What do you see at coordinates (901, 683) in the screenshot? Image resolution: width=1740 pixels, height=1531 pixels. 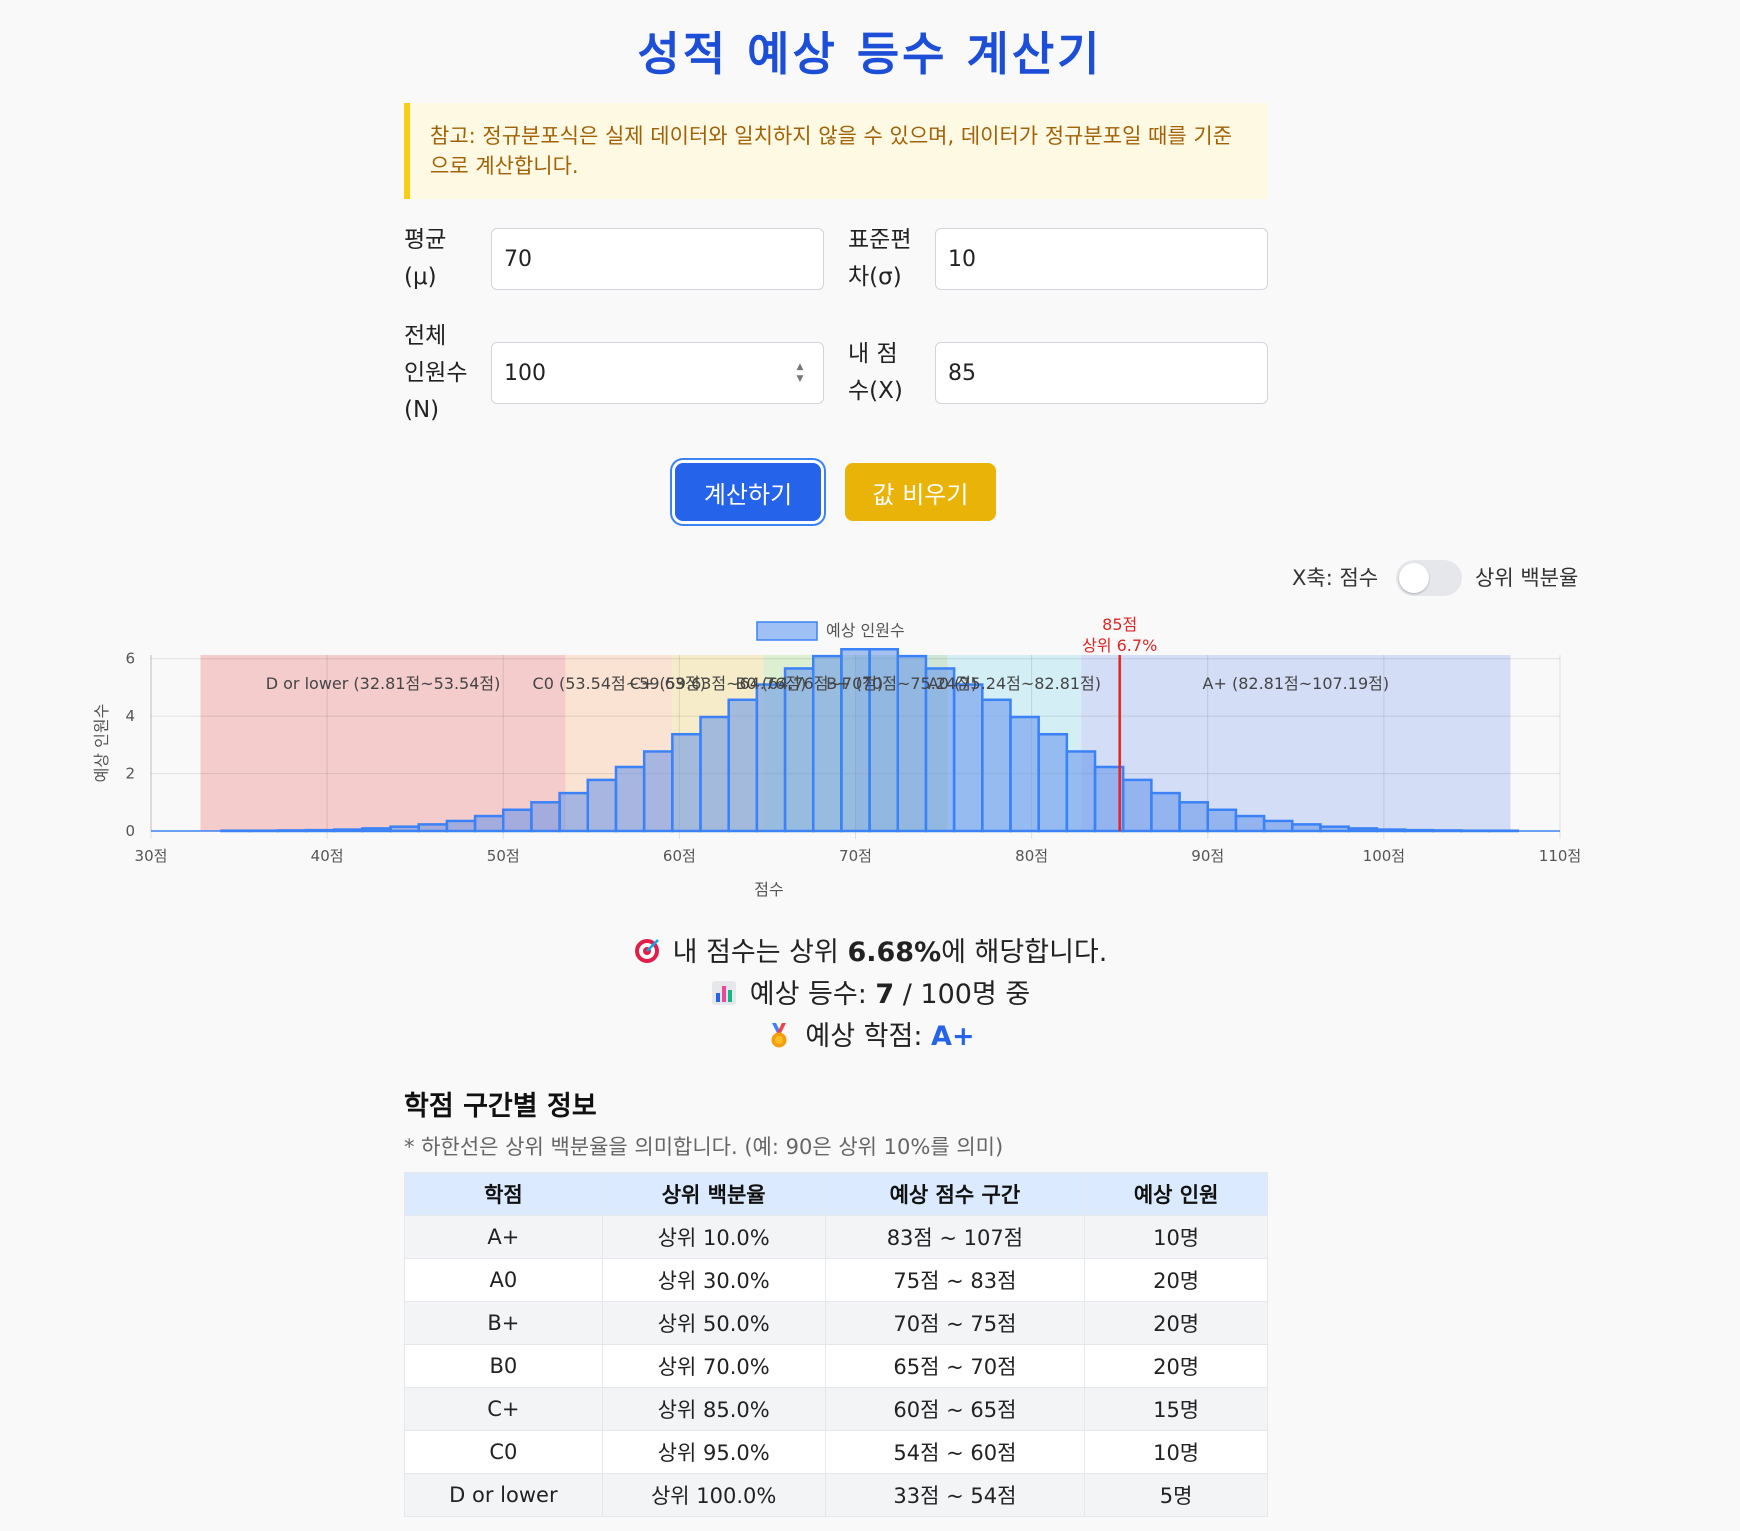 I see `grade-region-label: B+ (70점~75.24점)` at bounding box center [901, 683].